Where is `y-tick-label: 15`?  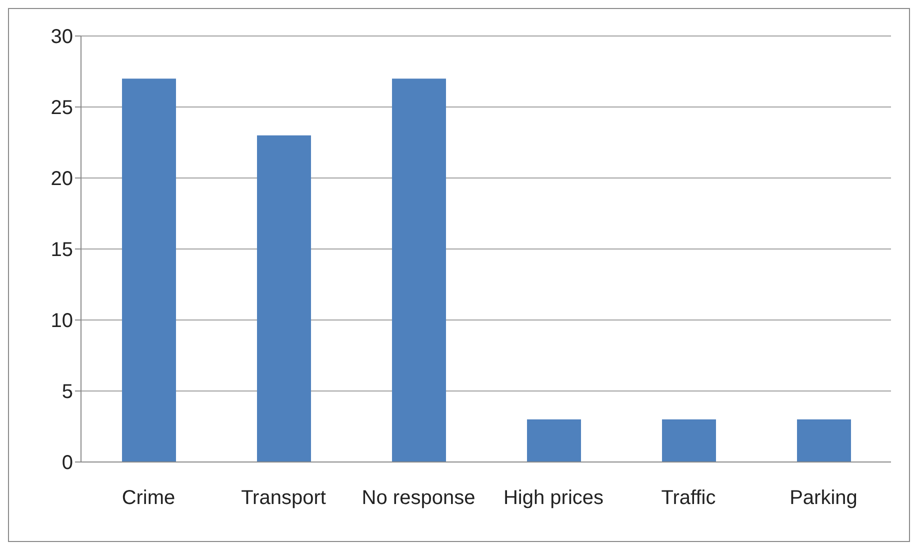 y-tick-label: 15 is located at coordinates (61, 250).